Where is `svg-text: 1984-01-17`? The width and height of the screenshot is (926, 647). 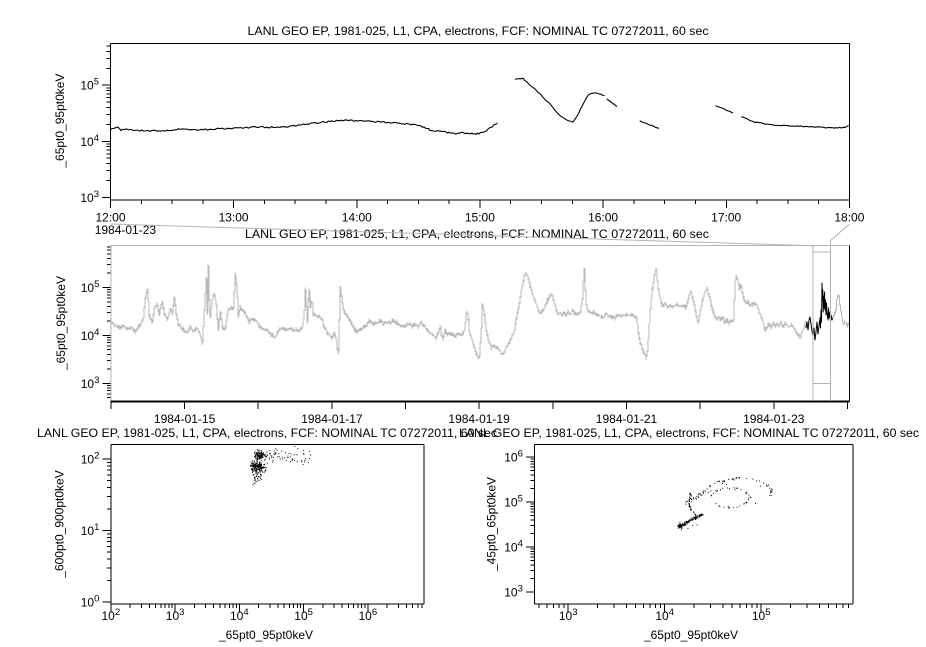
svg-text: 1984-01-17 is located at coordinates (332, 419).